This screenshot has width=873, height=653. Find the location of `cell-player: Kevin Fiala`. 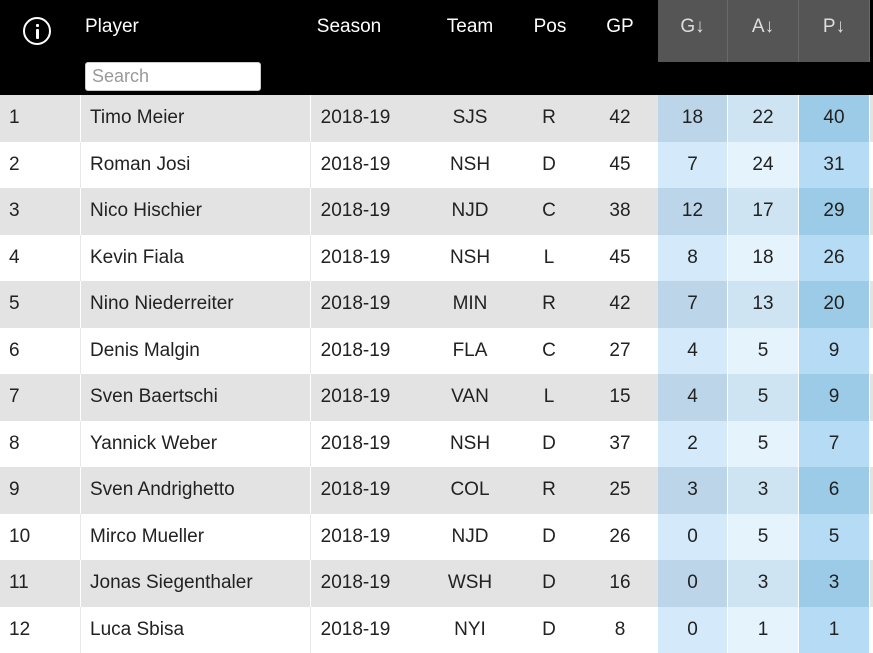

cell-player: Kevin Fiala is located at coordinates (195, 258).